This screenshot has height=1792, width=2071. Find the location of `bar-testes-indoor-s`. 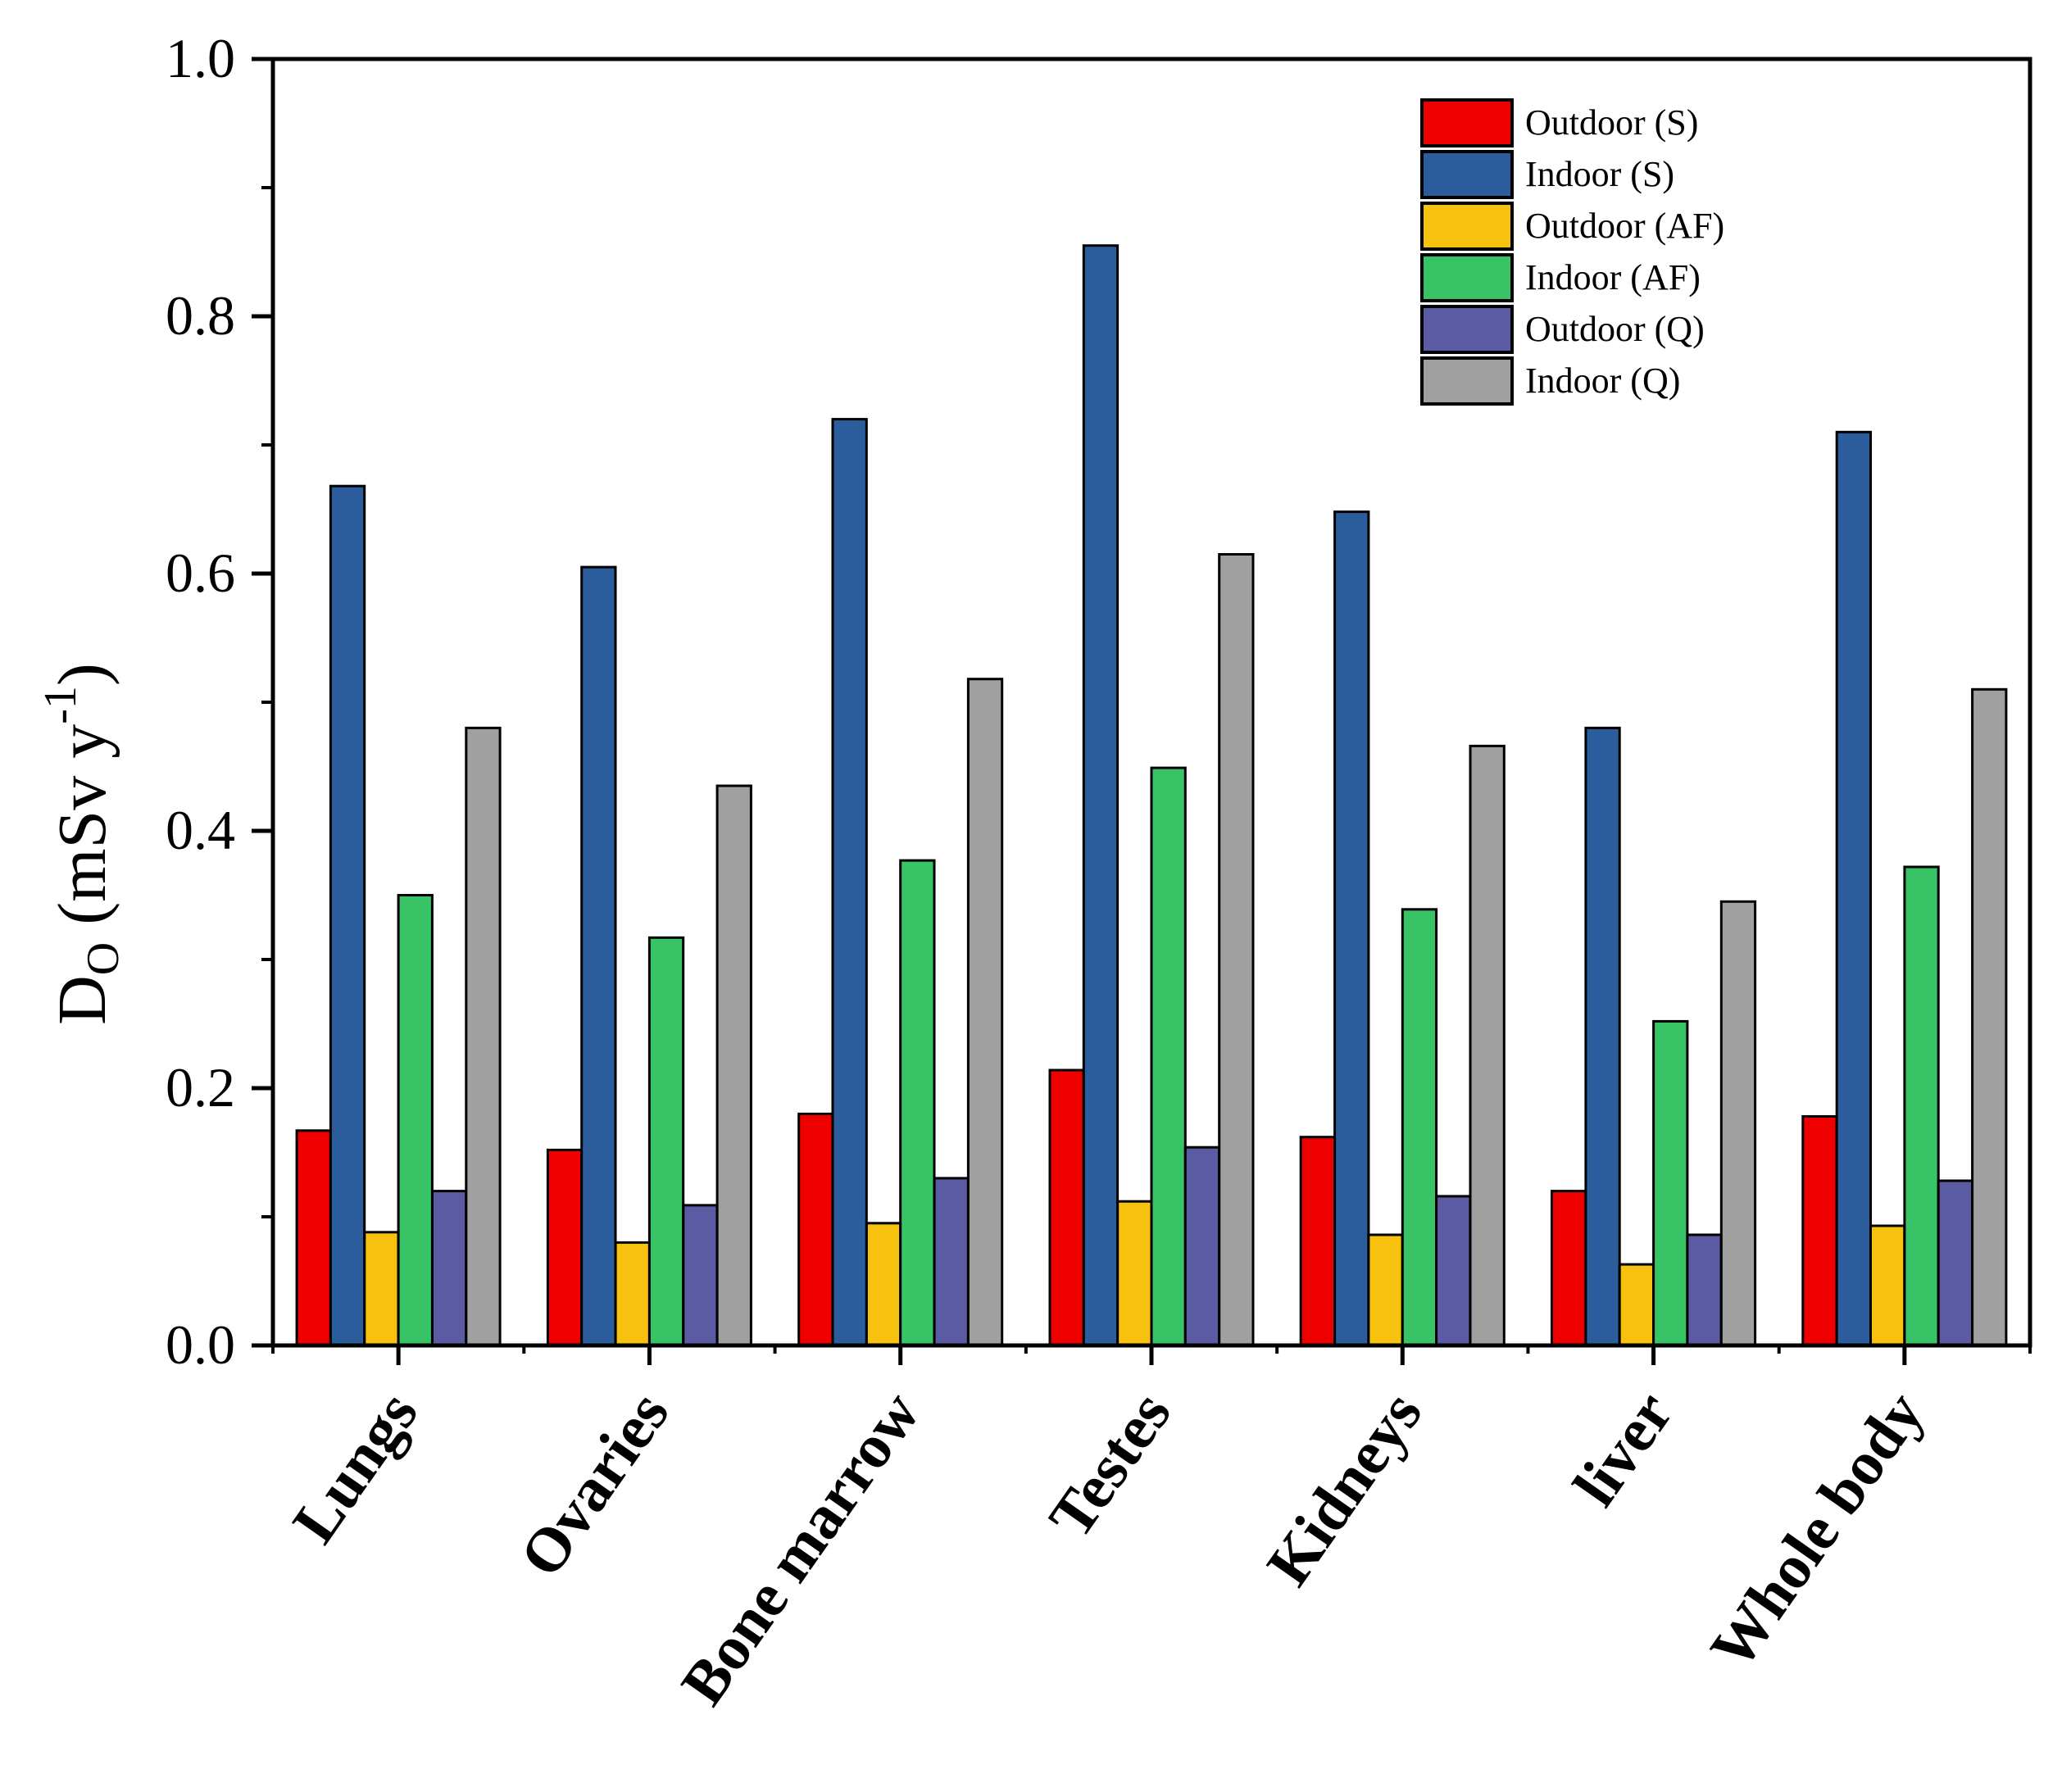

bar-testes-indoor-s is located at coordinates (1101, 795).